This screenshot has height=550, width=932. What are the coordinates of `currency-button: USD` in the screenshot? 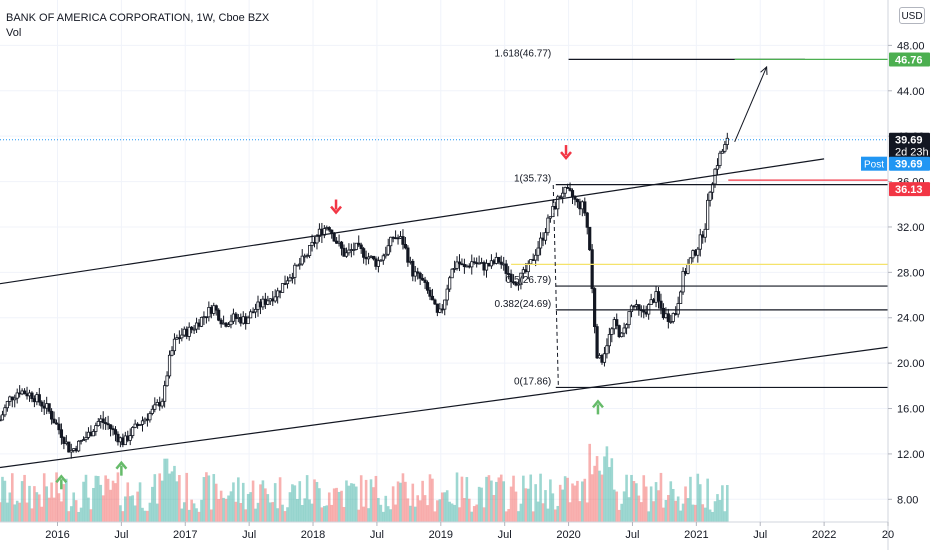 It's located at (912, 15).